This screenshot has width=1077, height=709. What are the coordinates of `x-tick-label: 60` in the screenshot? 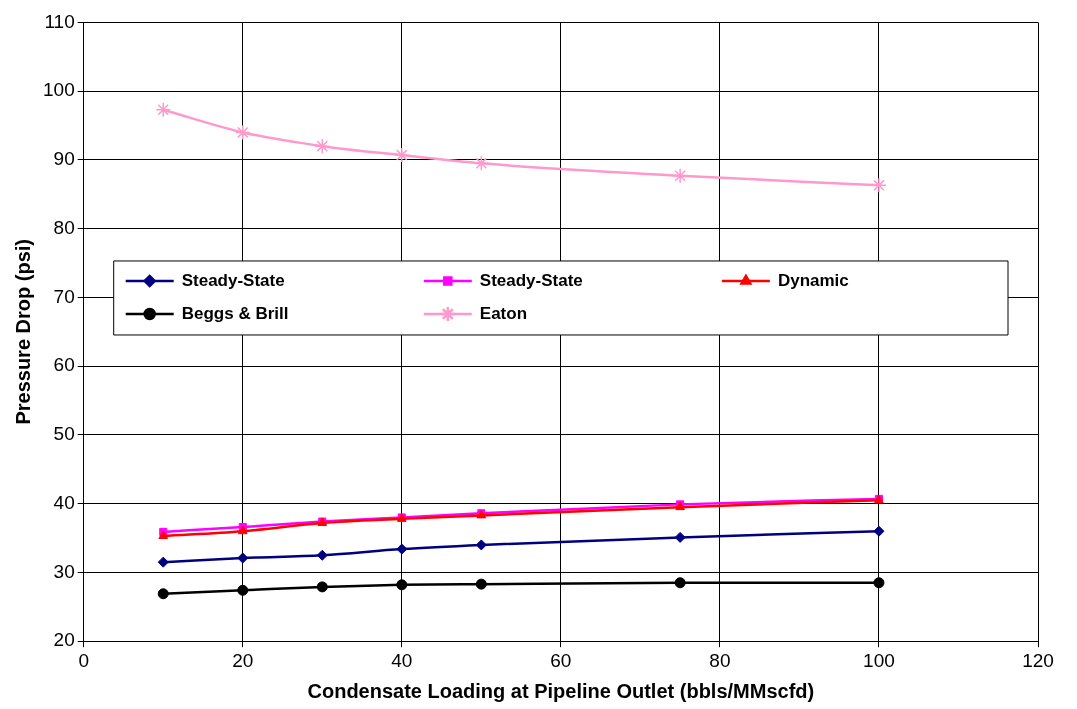 It's located at (561, 660).